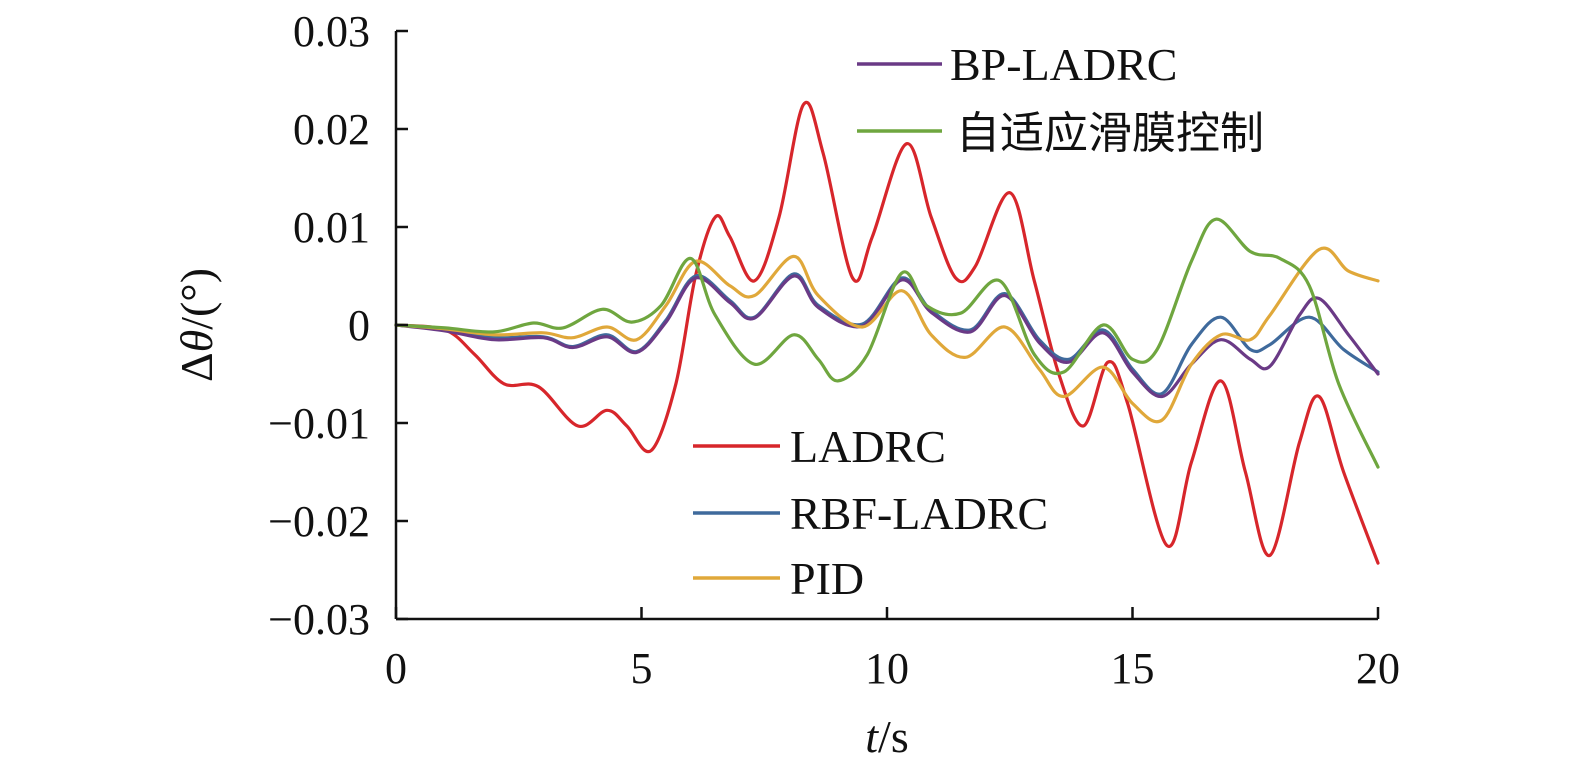 This screenshot has height=772, width=1575. I want to click on series-line-pid, so click(887, 335).